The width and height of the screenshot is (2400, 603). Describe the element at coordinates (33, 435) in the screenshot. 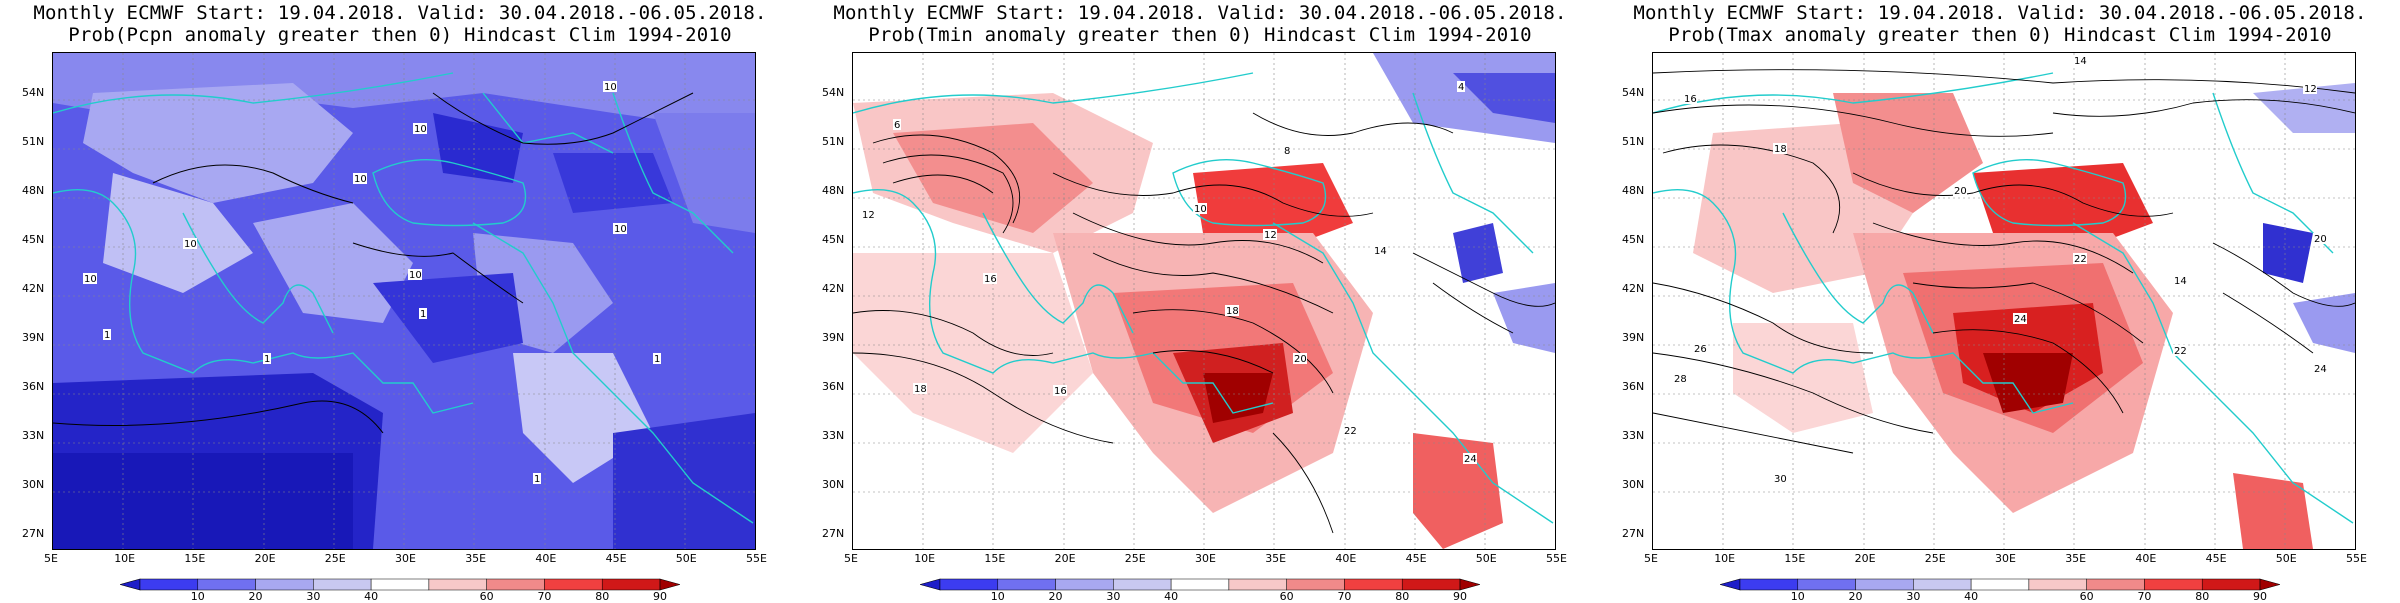

I see `lat-label: 33N` at that location.